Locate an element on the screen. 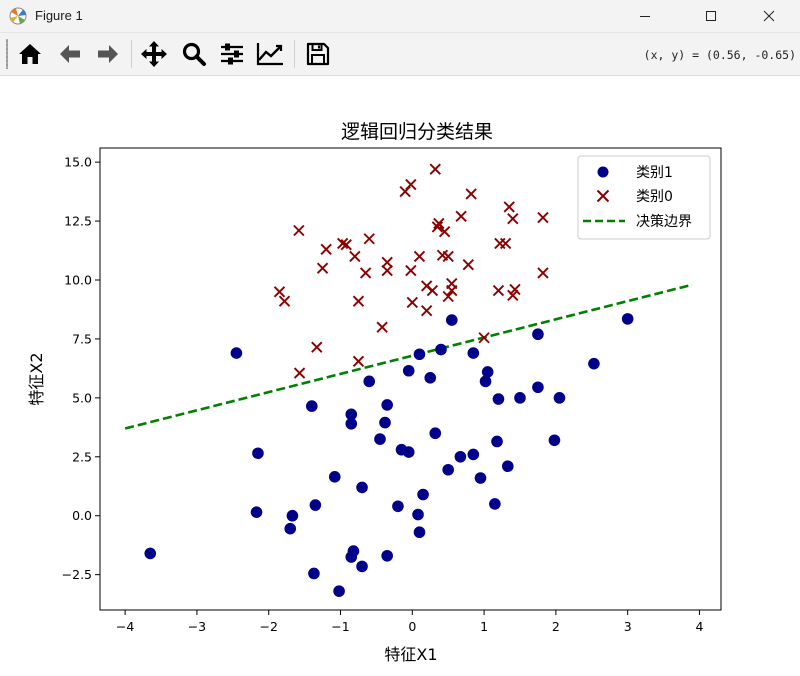 The width and height of the screenshot is (800, 676). x-tick-label: −4 is located at coordinates (125, 626).